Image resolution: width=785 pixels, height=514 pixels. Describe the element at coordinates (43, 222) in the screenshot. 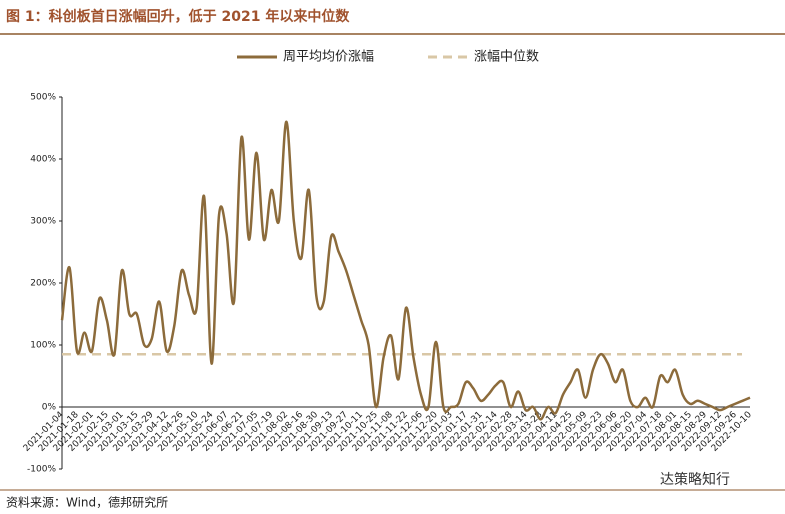

I see `y-tick-label: 300%` at that location.